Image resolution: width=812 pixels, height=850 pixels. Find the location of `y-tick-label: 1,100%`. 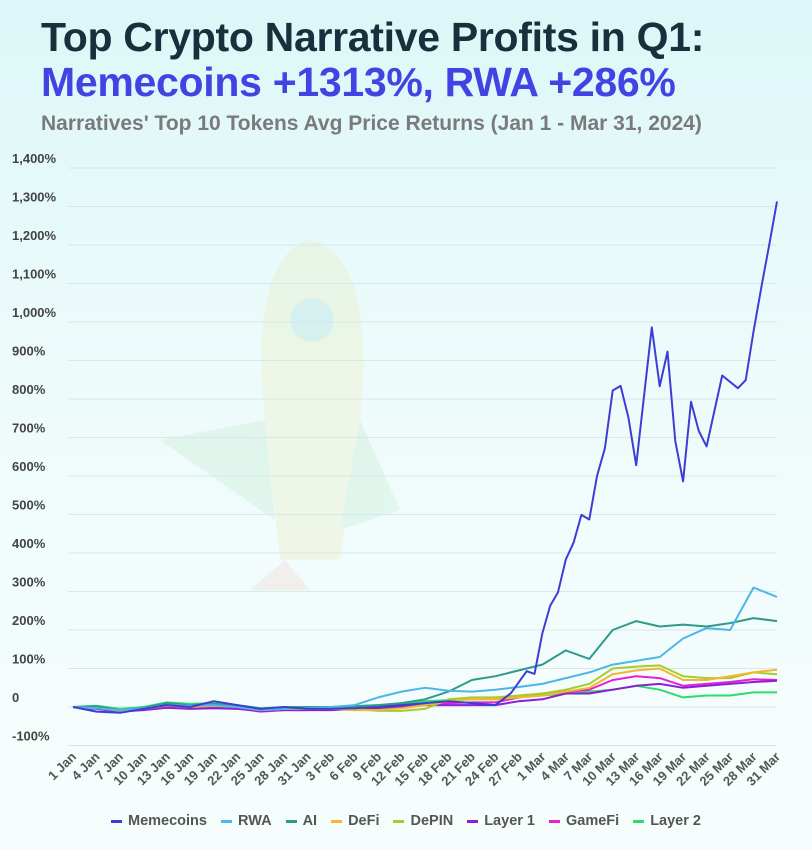

y-tick-label: 1,100% is located at coordinates (34, 274).